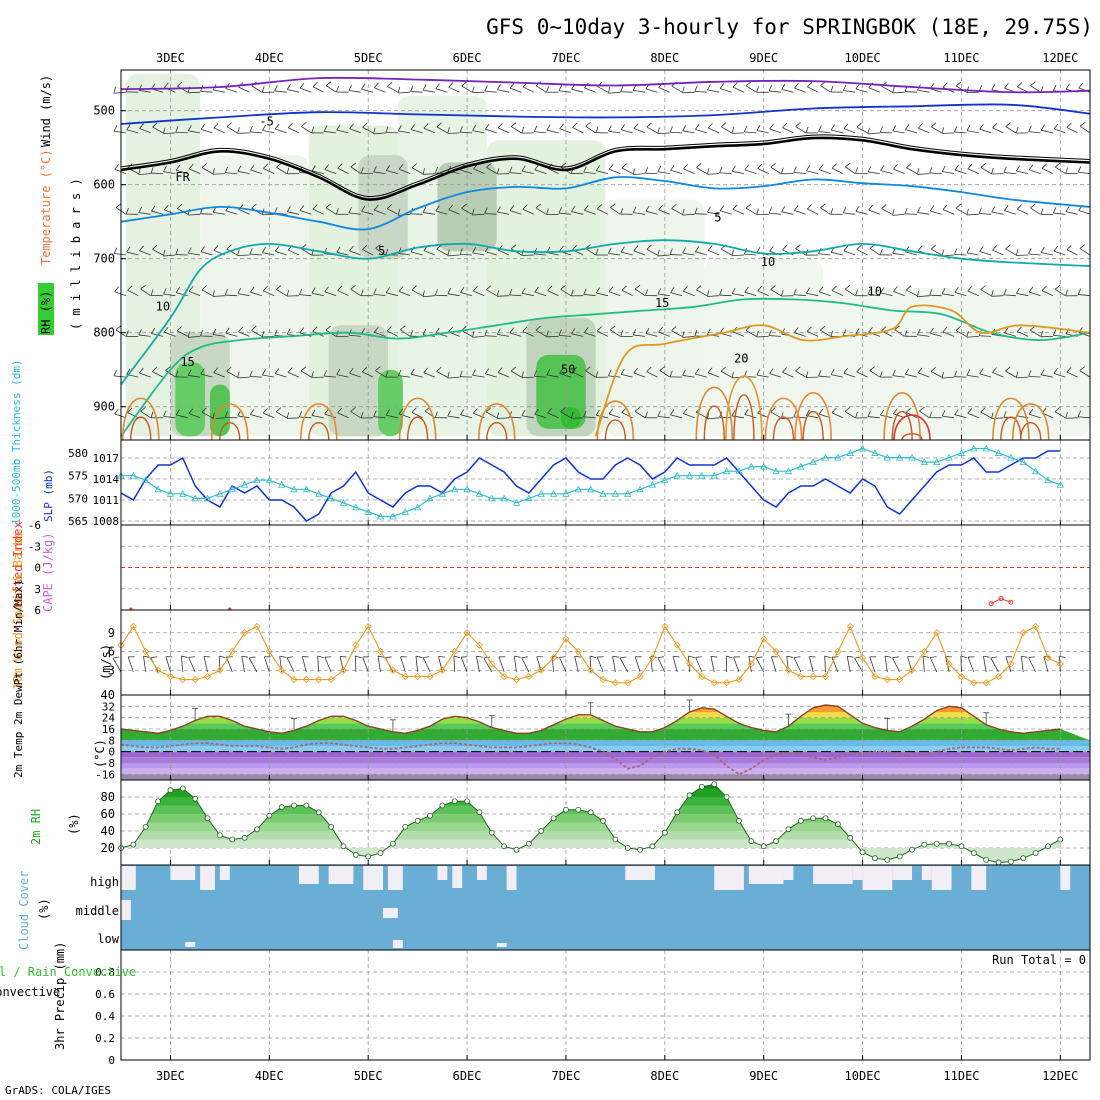 The width and height of the screenshot is (1100, 1100). I want to click on warm-loop-contour-inner, so click(1030, 431).